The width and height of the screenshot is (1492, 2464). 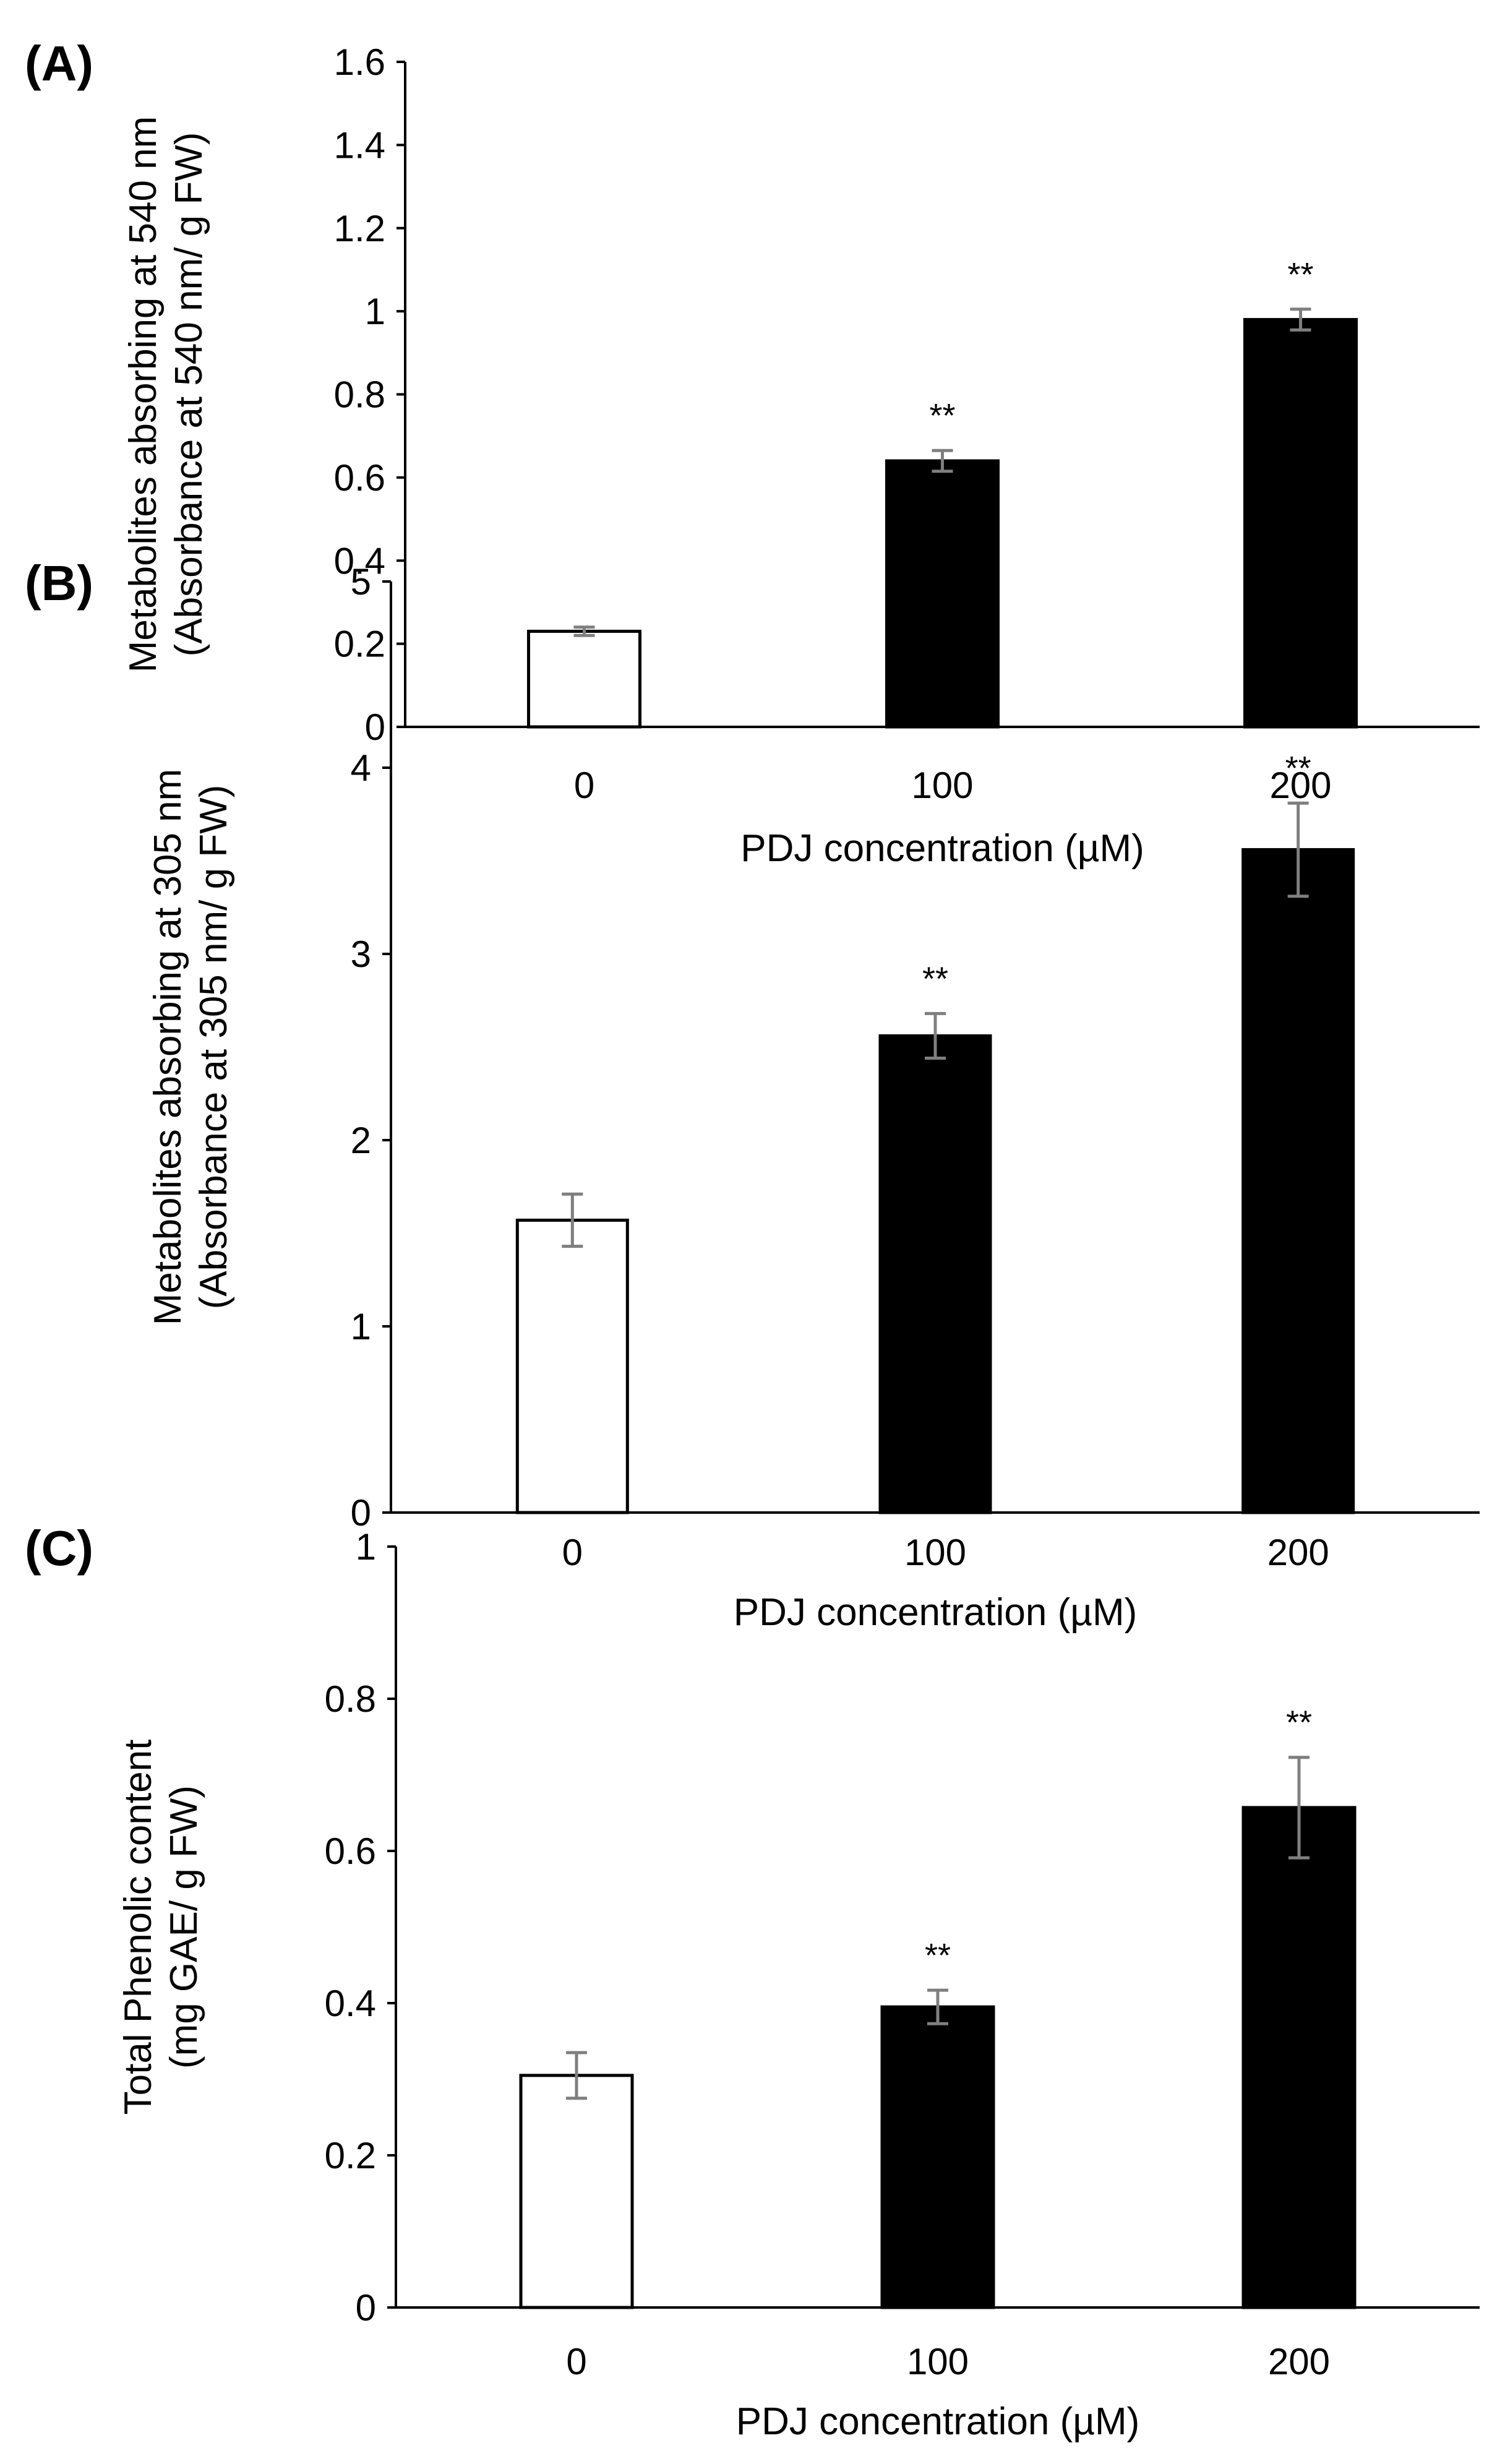 What do you see at coordinates (361, 954) in the screenshot?
I see `y-tick-label: 3` at bounding box center [361, 954].